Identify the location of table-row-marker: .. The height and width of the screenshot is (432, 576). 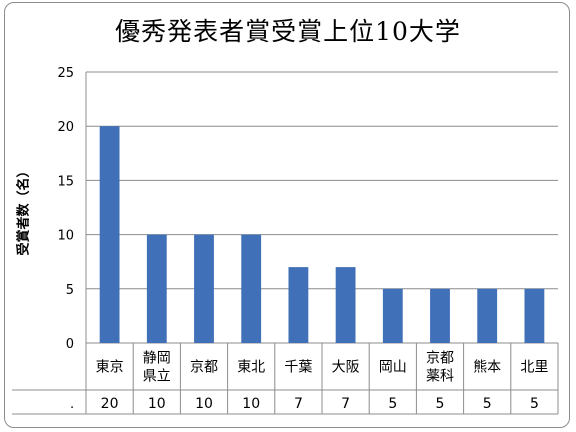
(72, 404).